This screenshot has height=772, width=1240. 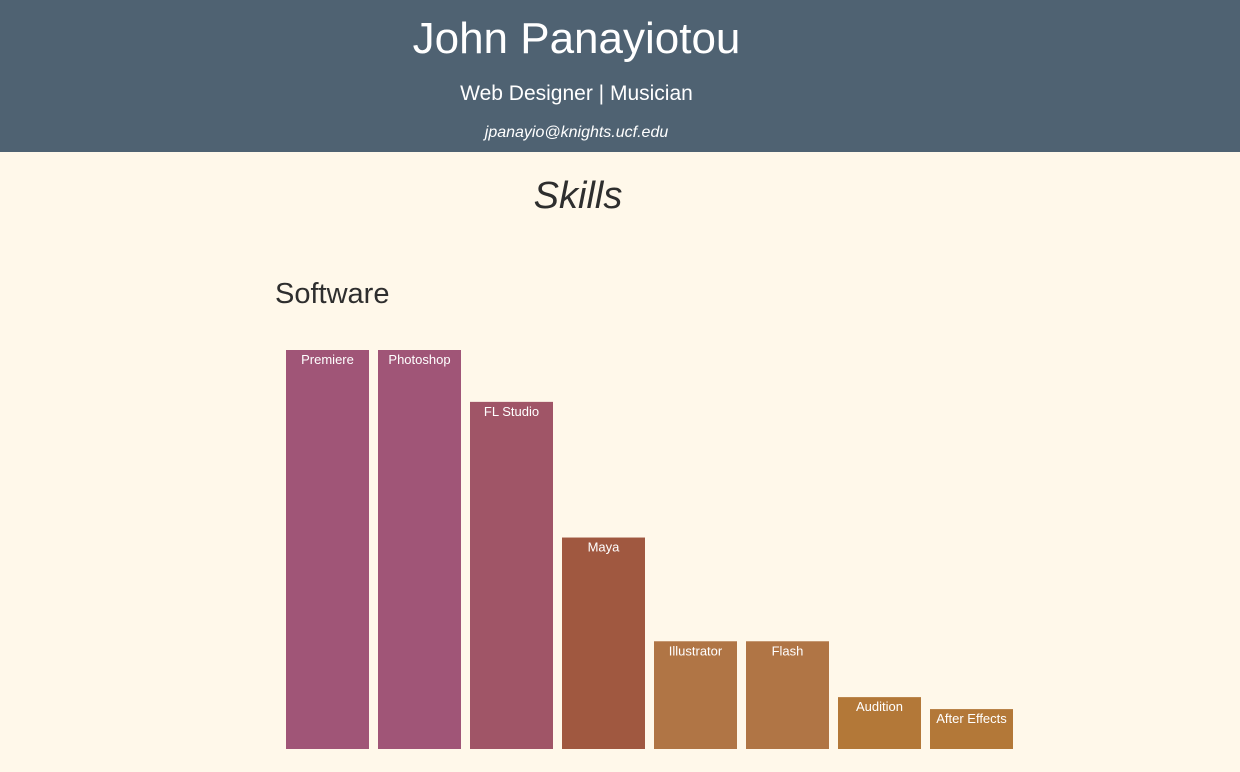 I want to click on tagline: Web Designer | Musician, so click(x=576, y=93).